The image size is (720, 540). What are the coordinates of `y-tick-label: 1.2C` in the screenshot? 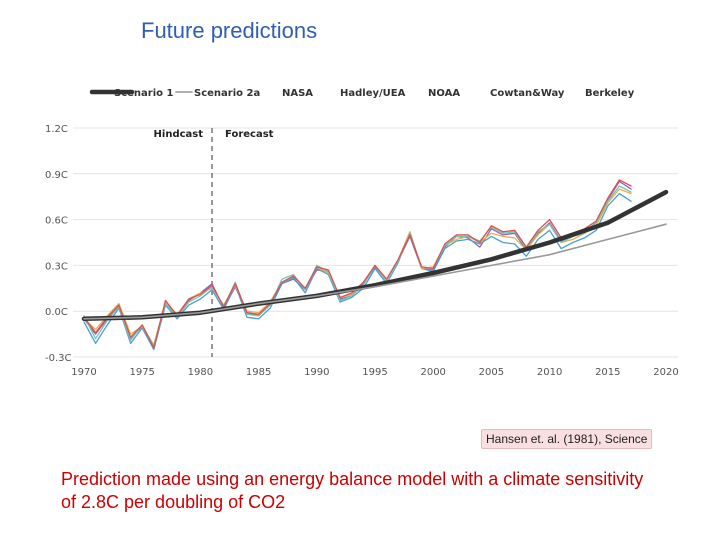 It's located at (56, 129).